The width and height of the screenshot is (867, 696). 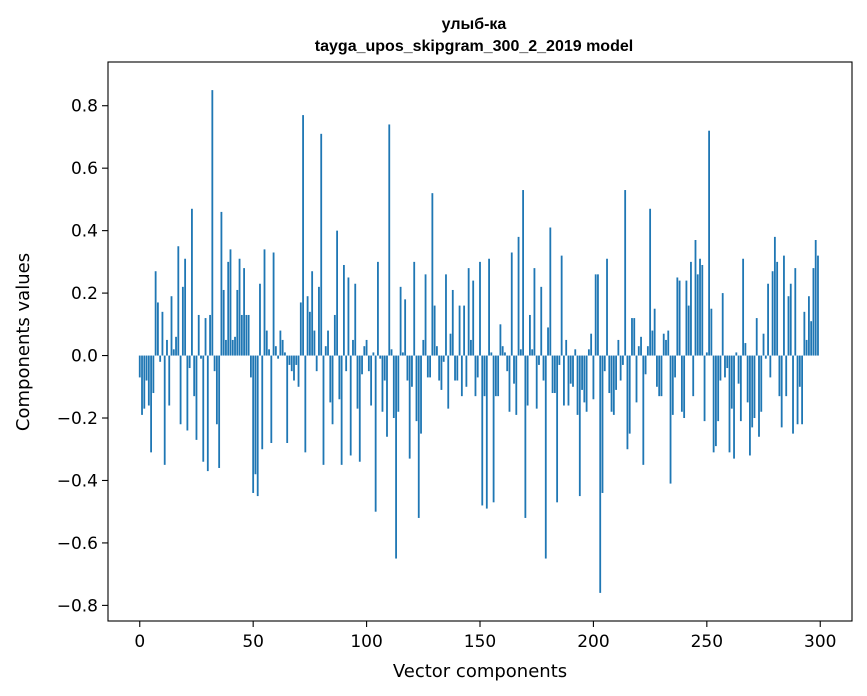 What do you see at coordinates (485, 636) in the screenshot?
I see `x-axis: 0 50 100 150 200 250 300` at bounding box center [485, 636].